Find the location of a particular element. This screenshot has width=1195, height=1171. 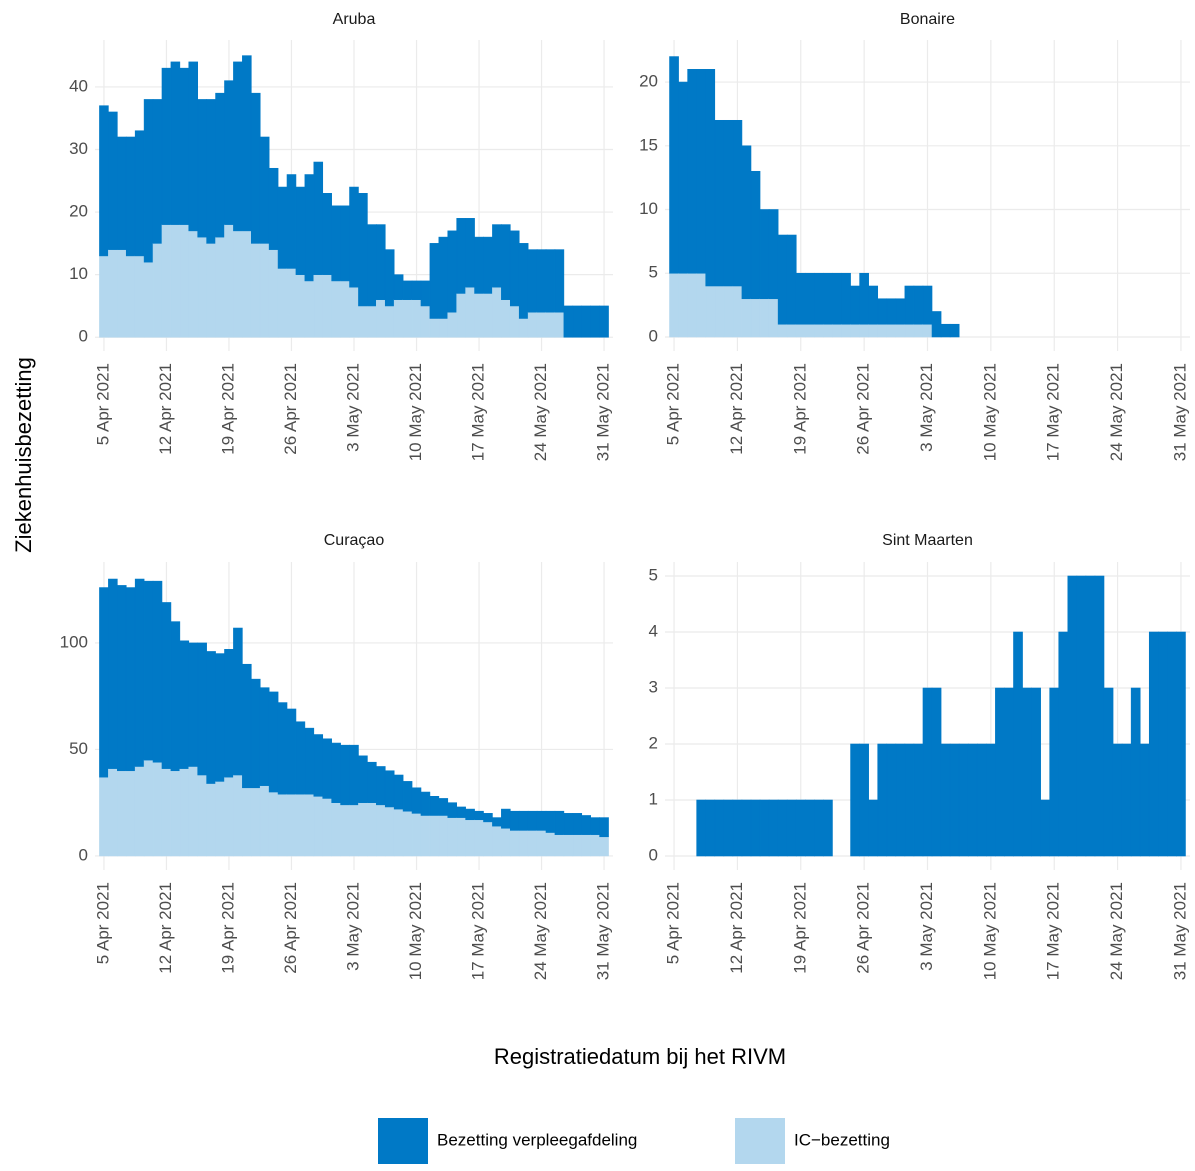

x-tick-label: 19 Apr 2021 is located at coordinates (799, 409).